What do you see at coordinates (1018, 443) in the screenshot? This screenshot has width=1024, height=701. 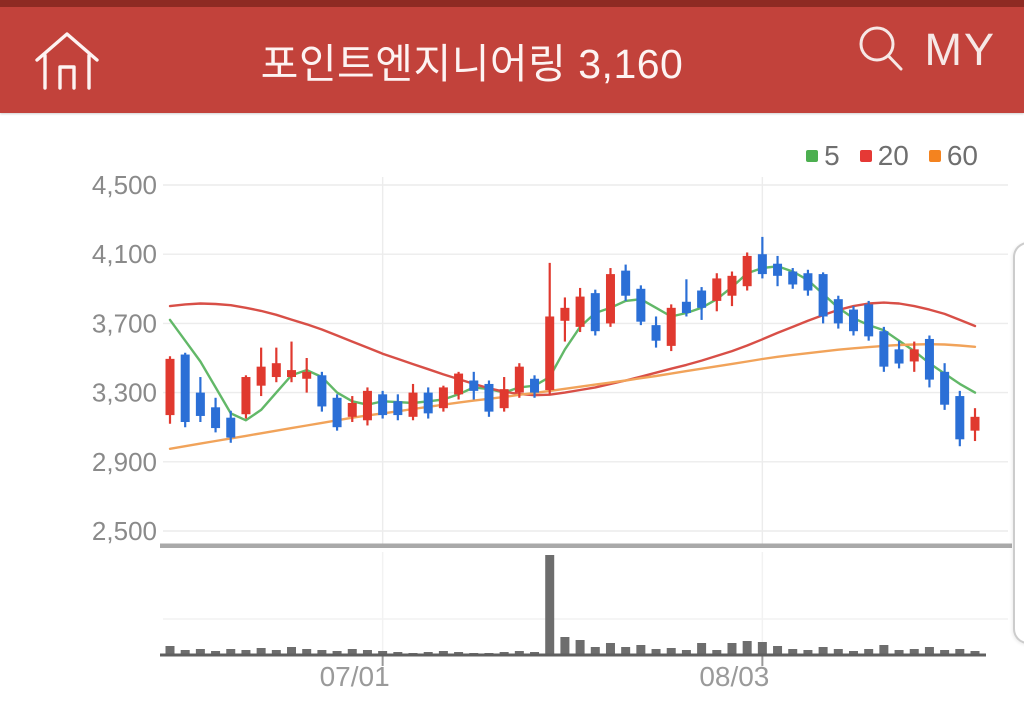 I see `side-drawer-handle` at bounding box center [1018, 443].